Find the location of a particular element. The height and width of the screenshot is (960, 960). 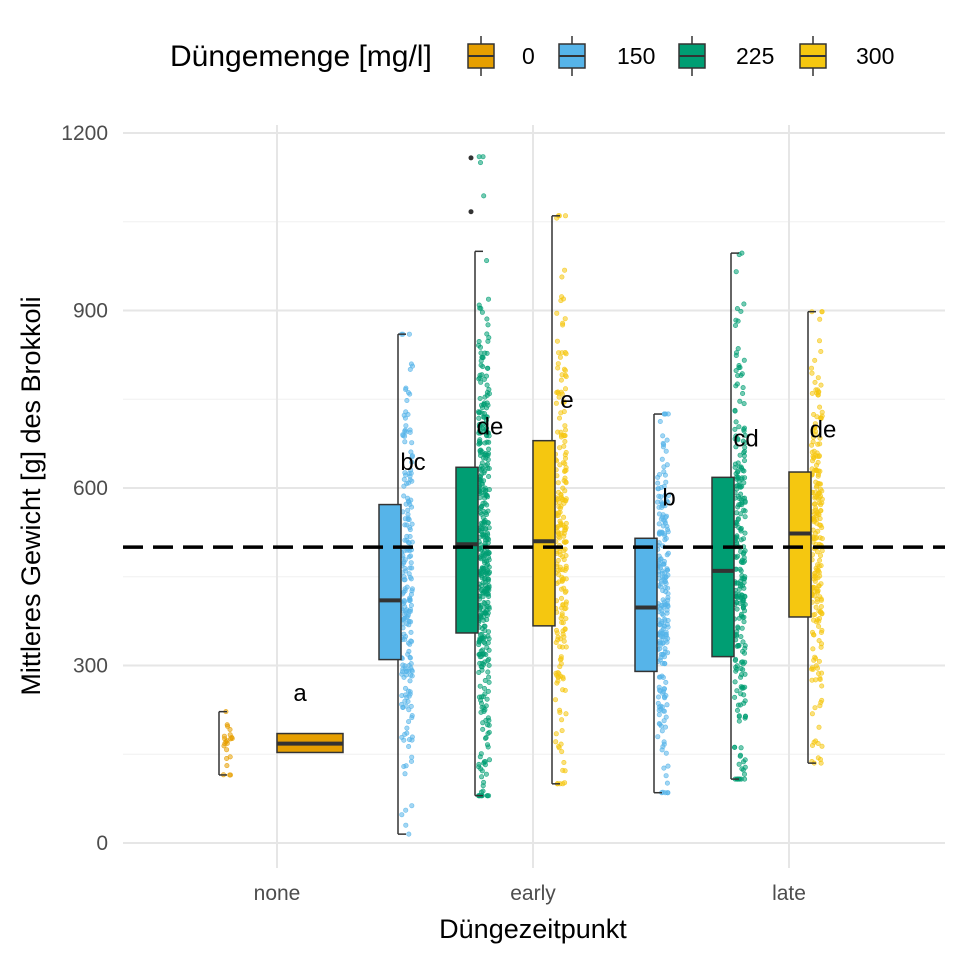

significance-label: a is located at coordinates (300, 693).